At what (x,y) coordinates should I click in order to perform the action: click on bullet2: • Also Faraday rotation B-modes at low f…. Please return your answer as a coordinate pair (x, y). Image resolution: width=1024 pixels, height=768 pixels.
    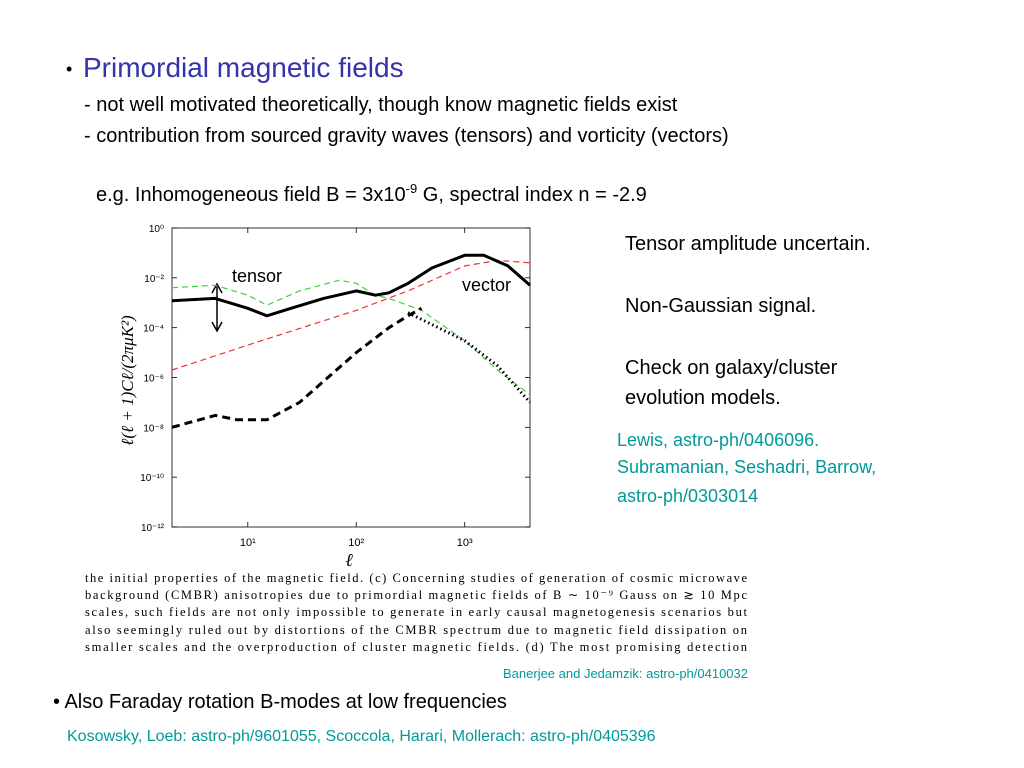
    Looking at the image, I should click on (280, 702).